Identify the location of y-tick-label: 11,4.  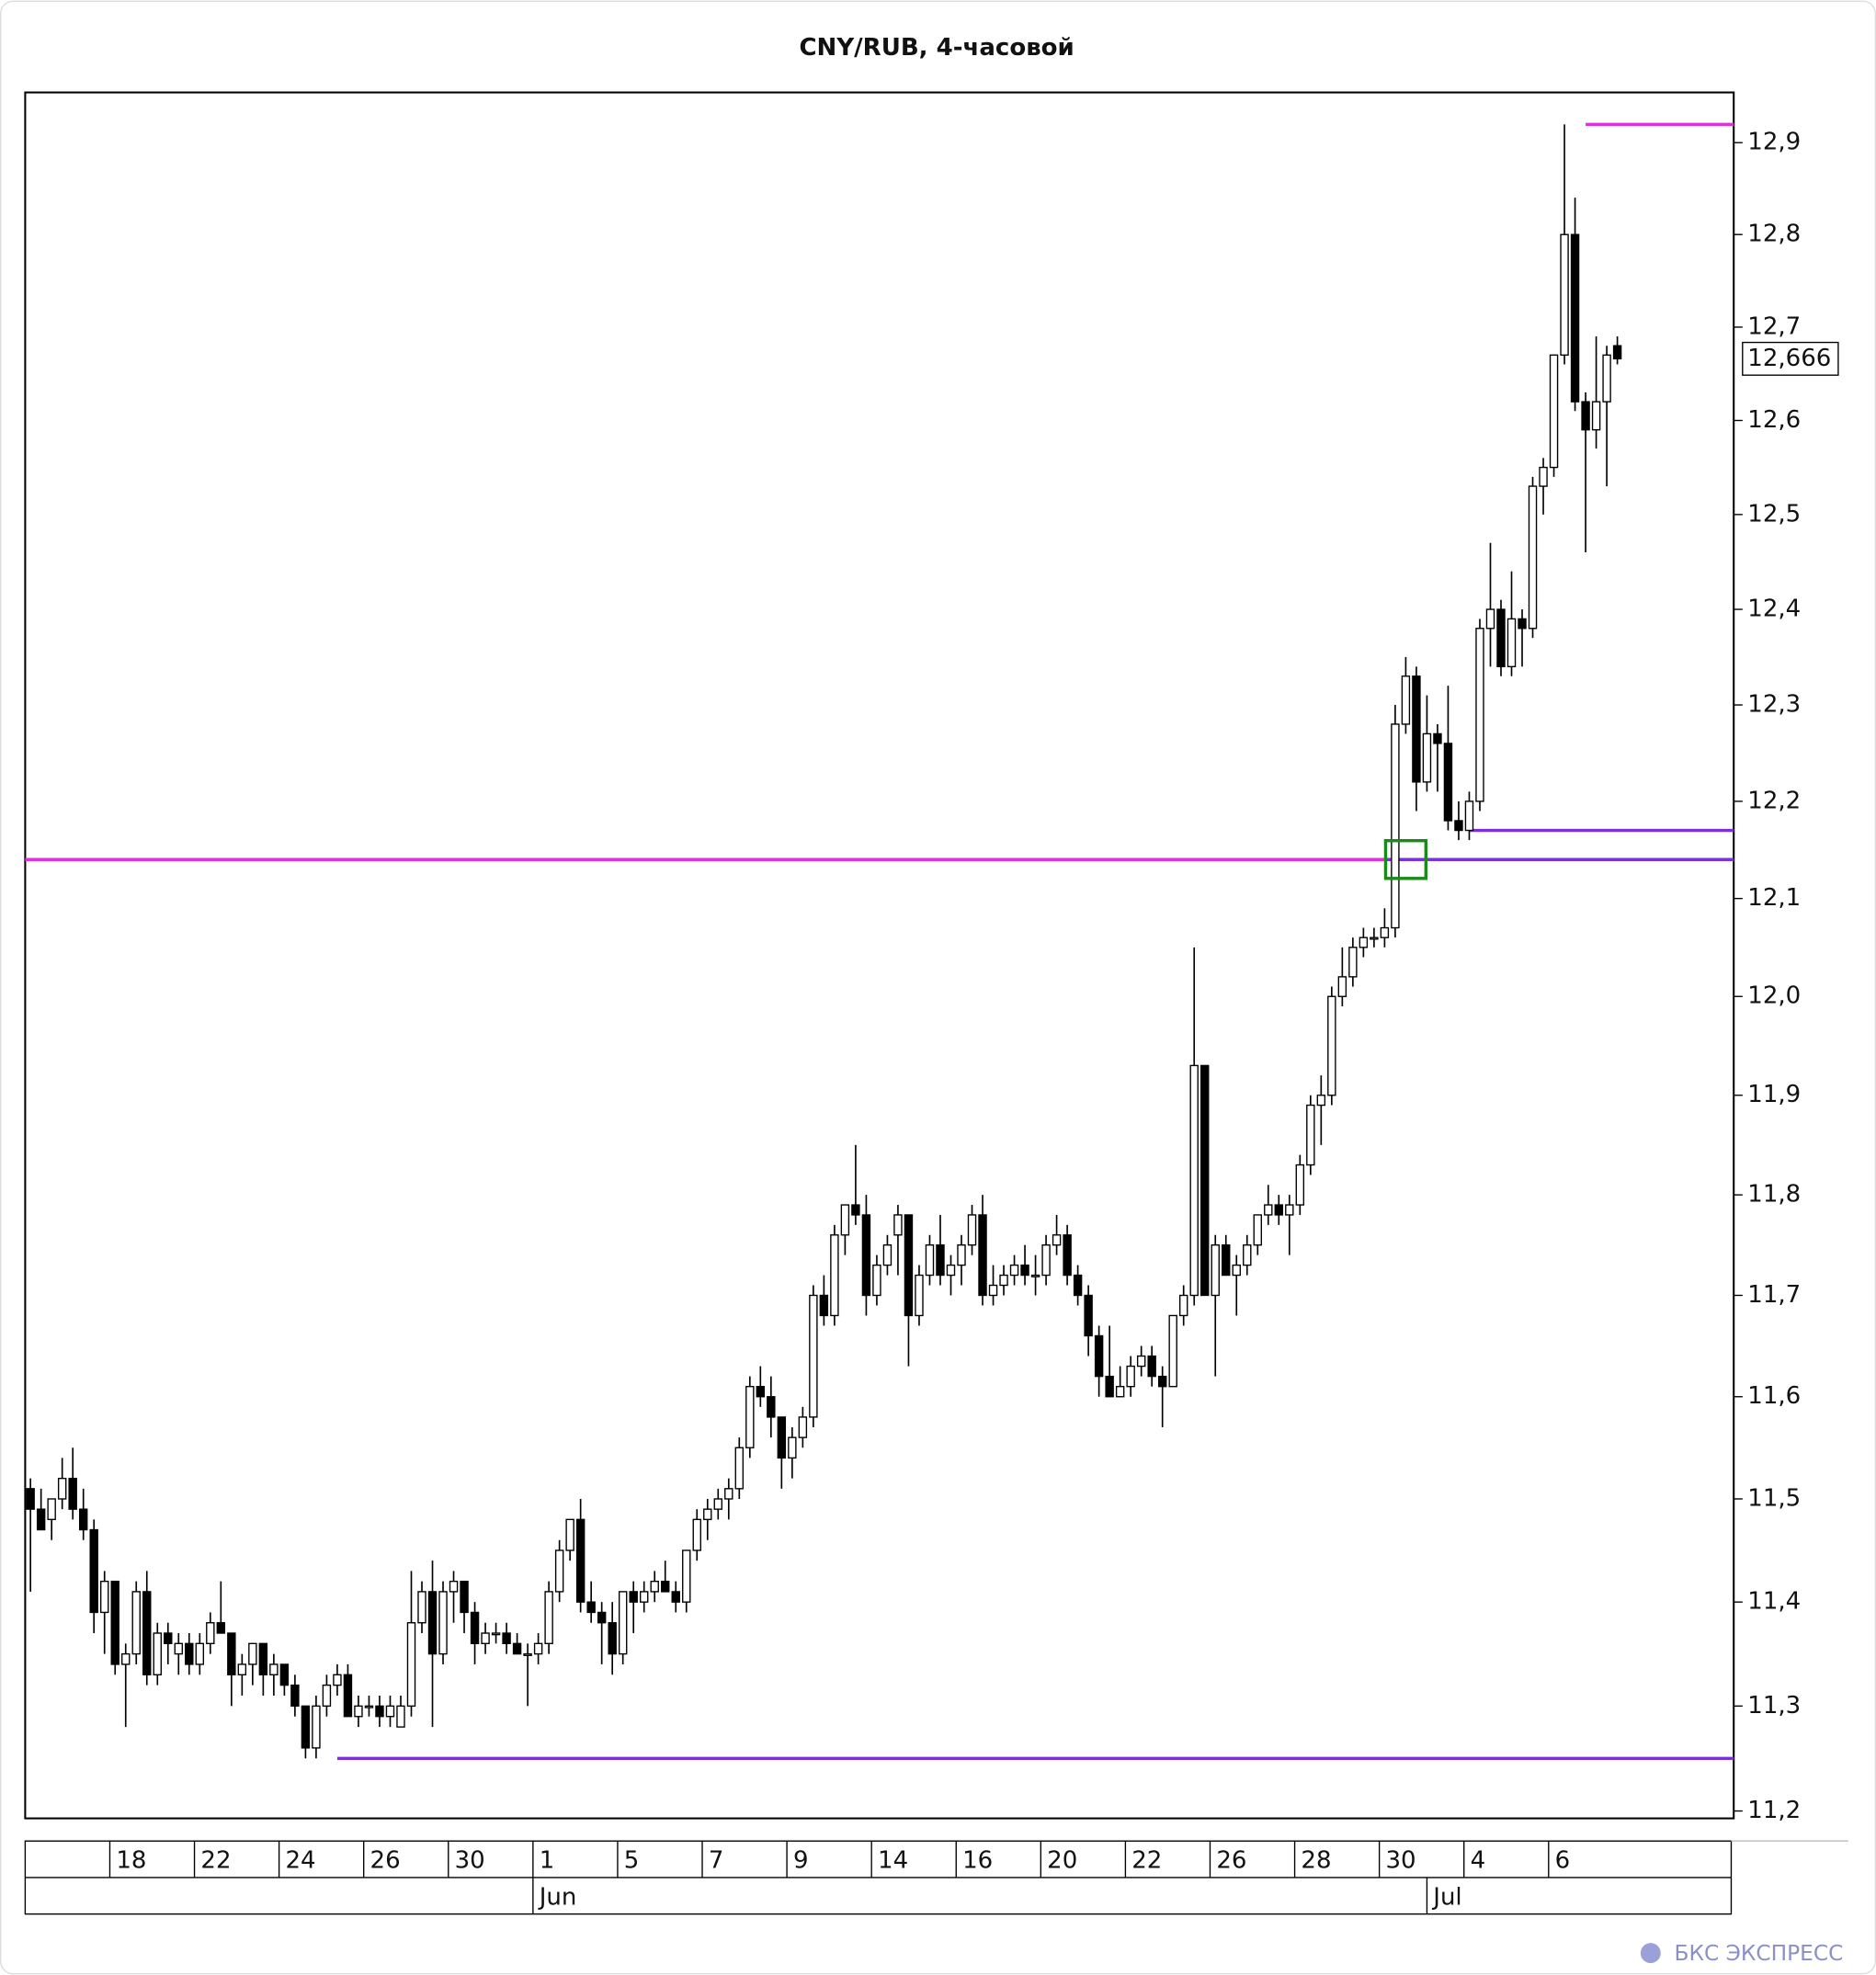
(1774, 1602).